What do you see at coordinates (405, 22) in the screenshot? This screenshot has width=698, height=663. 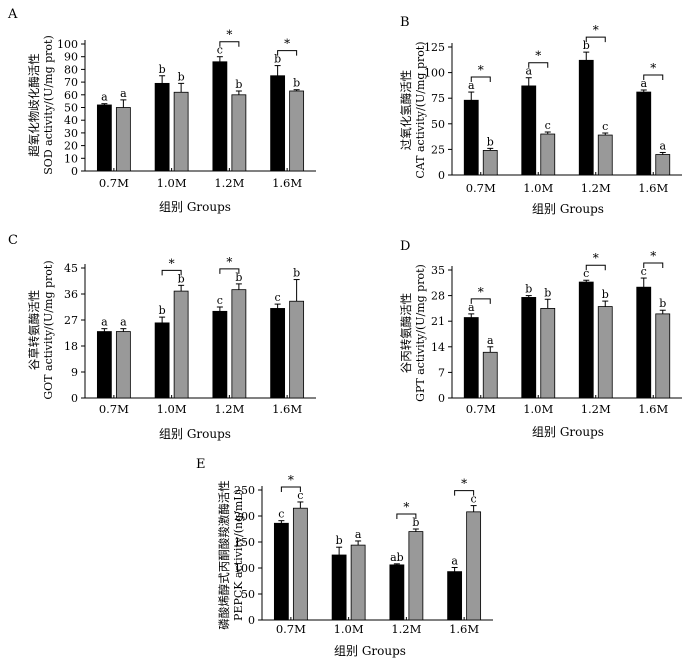 I see `panel-letter: B` at bounding box center [405, 22].